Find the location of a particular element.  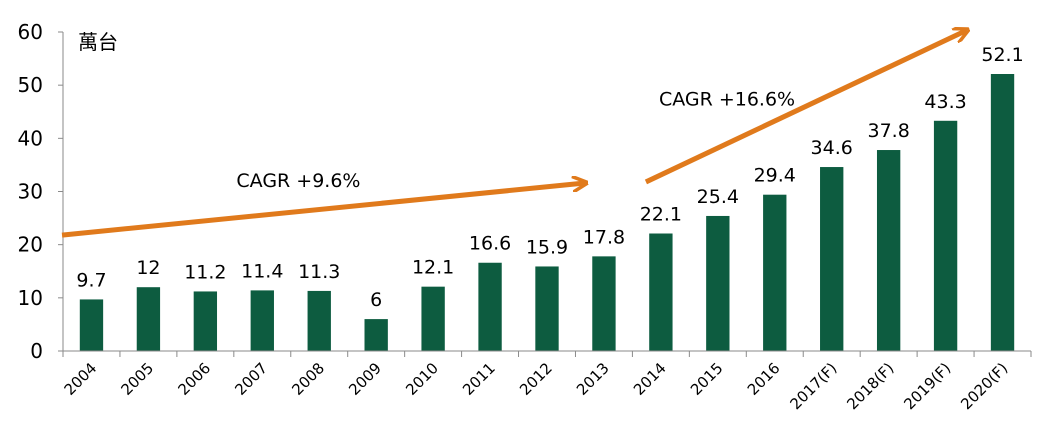

y-axis: 0 10 20 30 40 50 60 is located at coordinates (40, 191).